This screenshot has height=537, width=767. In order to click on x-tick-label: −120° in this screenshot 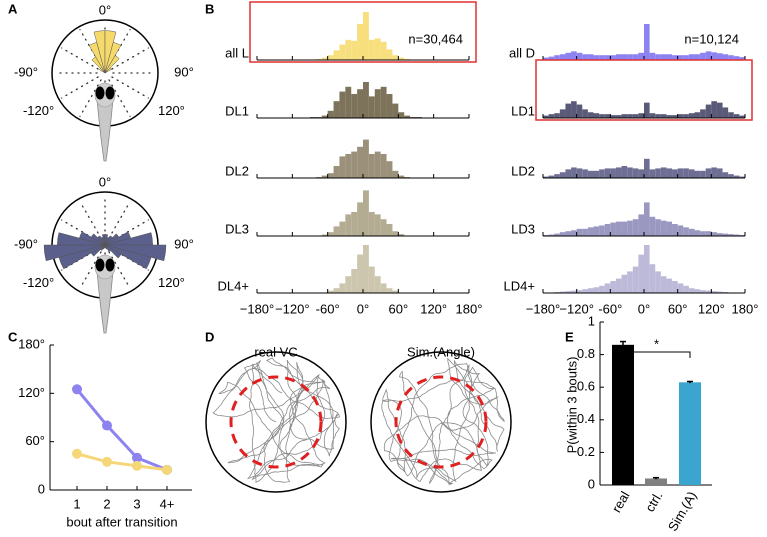, I will do `click(292, 308)`.